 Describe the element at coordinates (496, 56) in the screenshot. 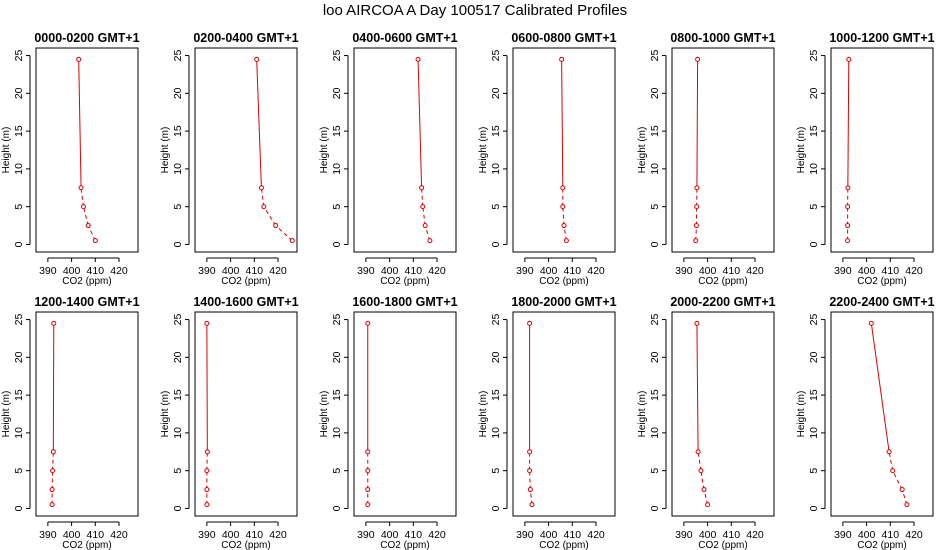

I see `panel-4-y-tick-label: 25` at that location.